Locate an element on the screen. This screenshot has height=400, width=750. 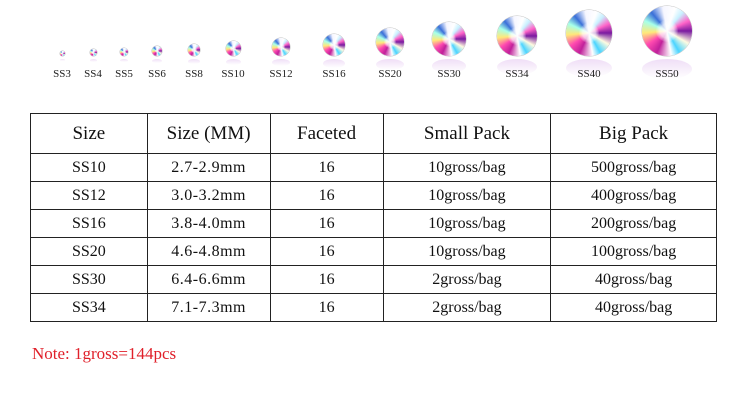
table-row: SS30 6.4-6.6mm 16 2gross/bag 40gross/bag is located at coordinates (373, 279).